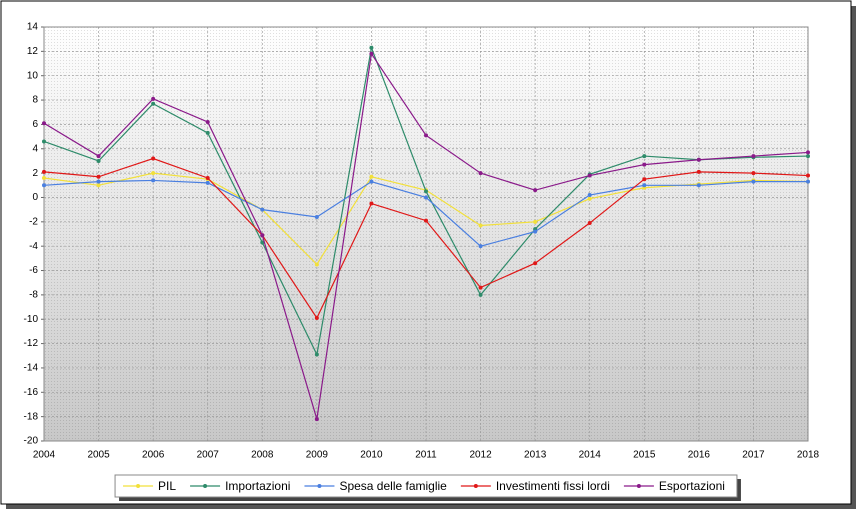  I want to click on x-tick-label: 2004, so click(44, 455).